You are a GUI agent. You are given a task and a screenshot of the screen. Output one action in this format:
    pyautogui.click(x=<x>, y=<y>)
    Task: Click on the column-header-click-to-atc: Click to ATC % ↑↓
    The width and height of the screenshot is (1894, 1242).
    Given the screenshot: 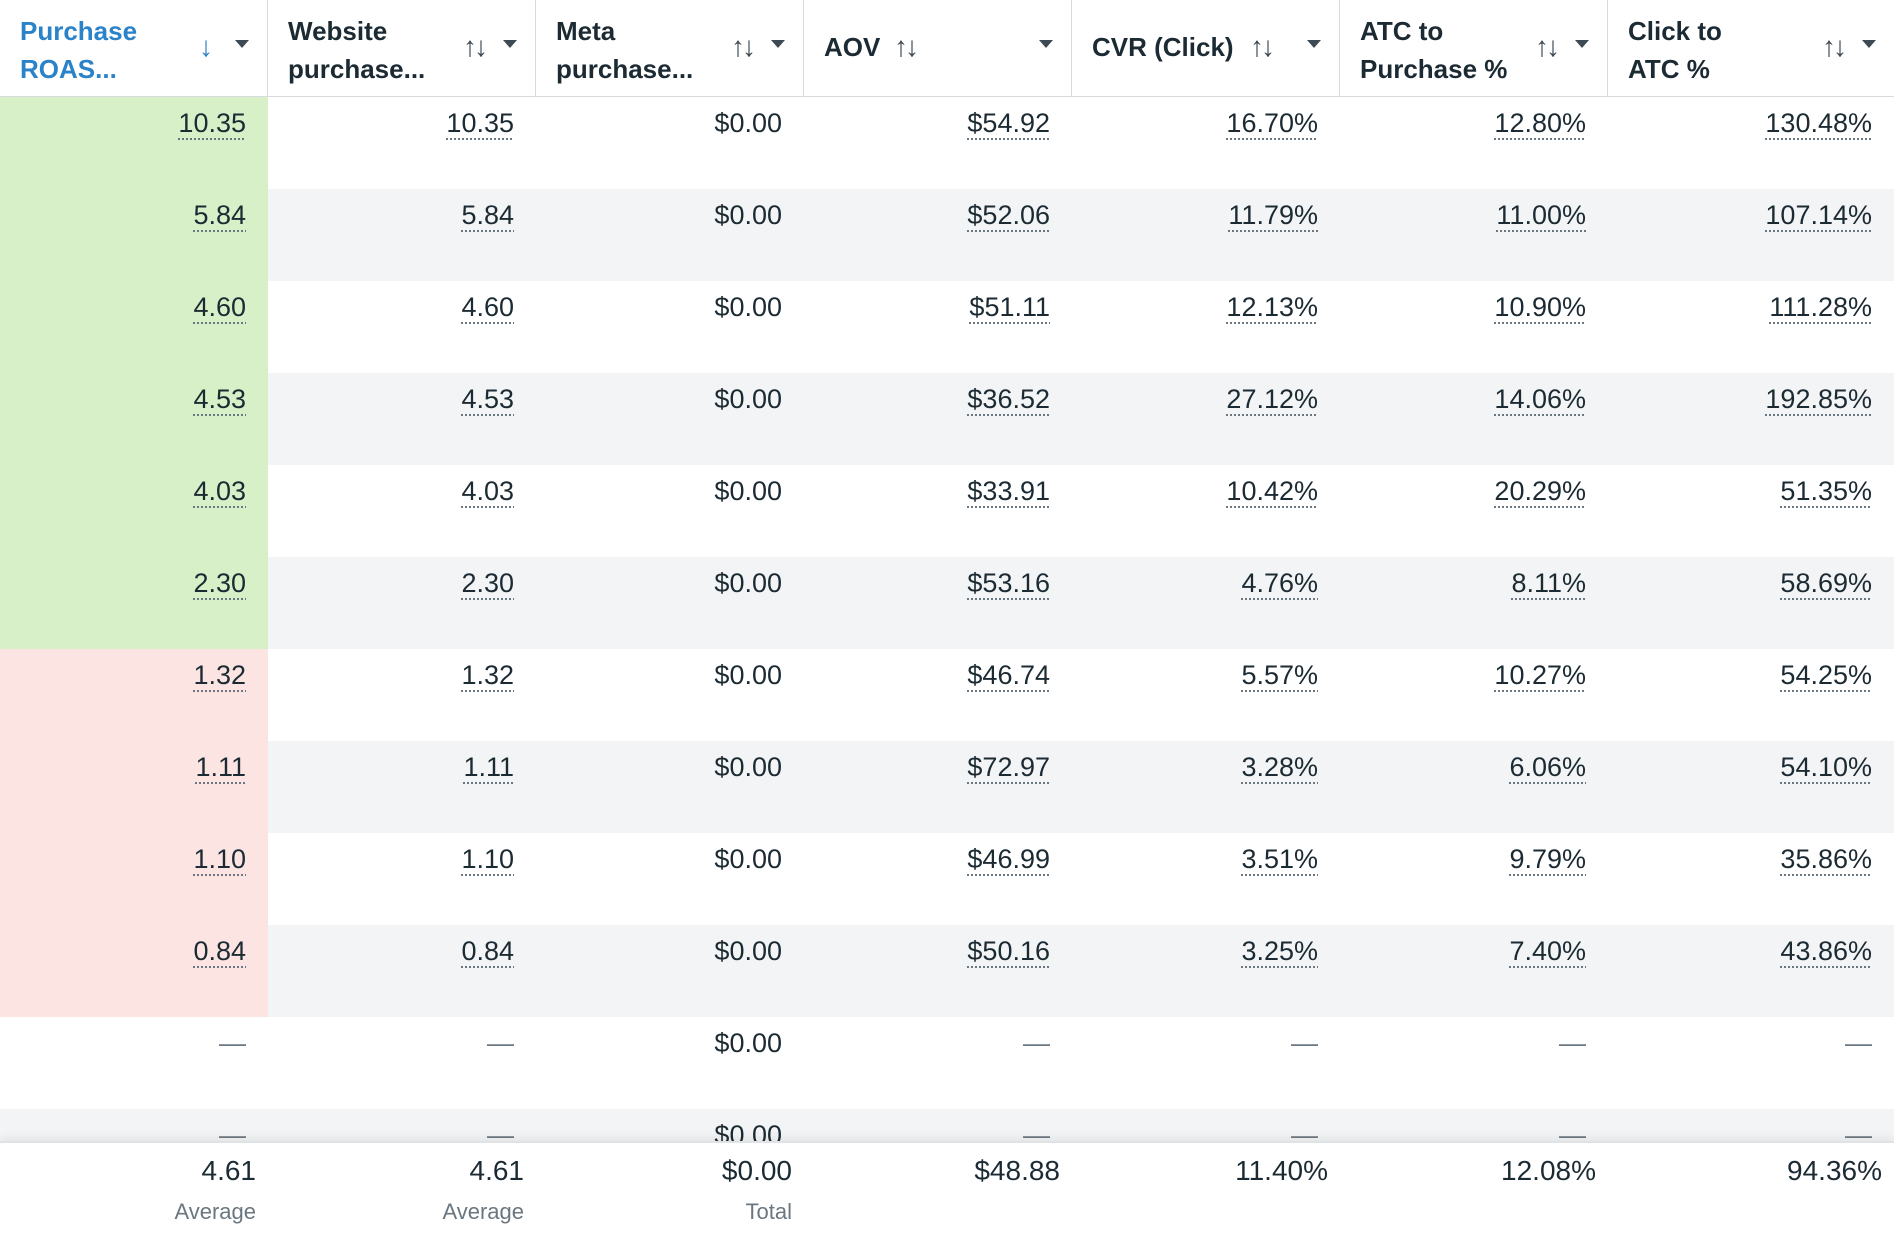 What is the action you would take?
    pyautogui.click(x=1751, y=48)
    